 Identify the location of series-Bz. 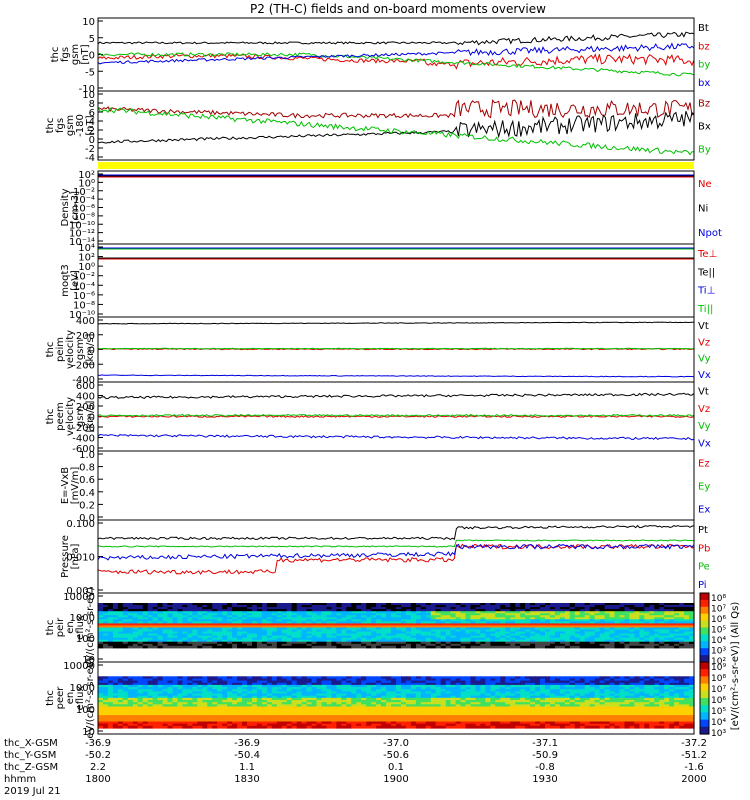
(396, 109).